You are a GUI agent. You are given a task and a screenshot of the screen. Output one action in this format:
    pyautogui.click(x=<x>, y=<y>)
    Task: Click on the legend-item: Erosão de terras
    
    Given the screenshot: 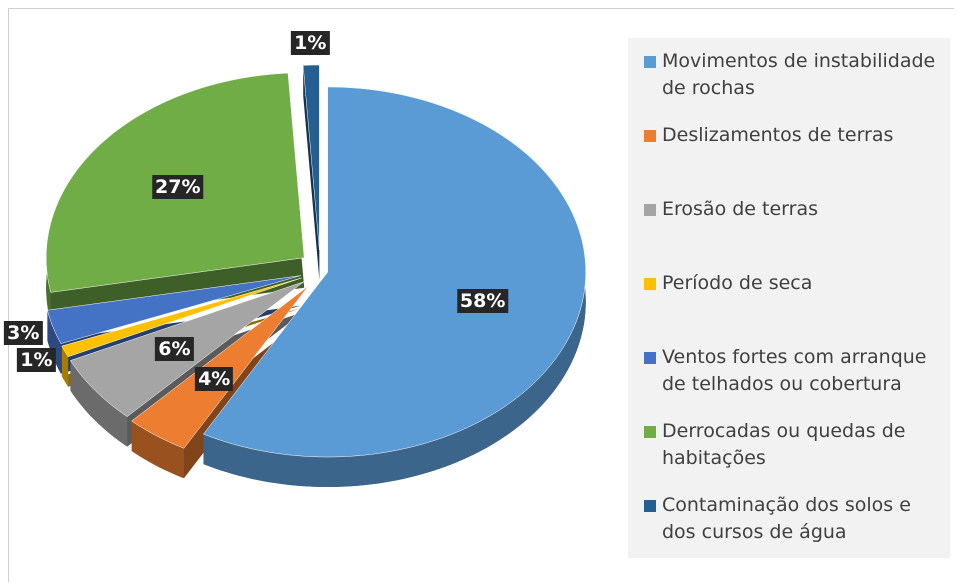 What is the action you would take?
    pyautogui.click(x=789, y=233)
    